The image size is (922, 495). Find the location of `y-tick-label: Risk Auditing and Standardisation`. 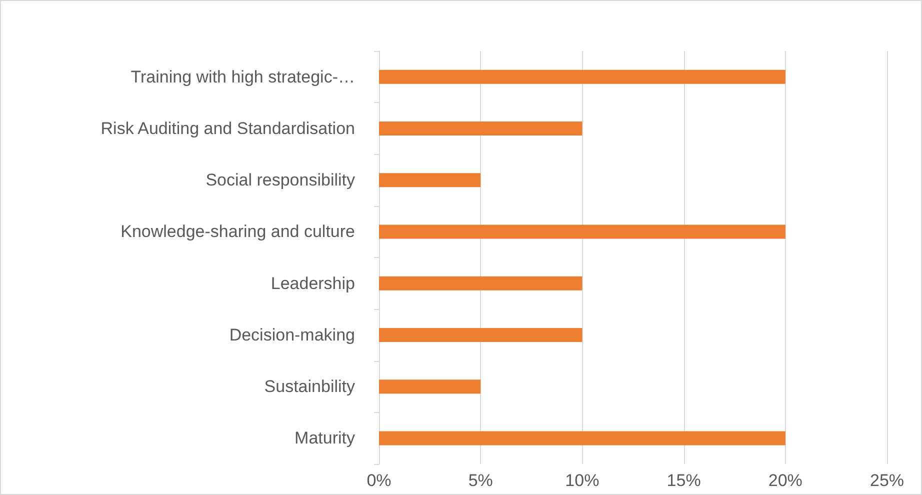

y-tick-label: Risk Auditing and Standardisation is located at coordinates (227, 128).